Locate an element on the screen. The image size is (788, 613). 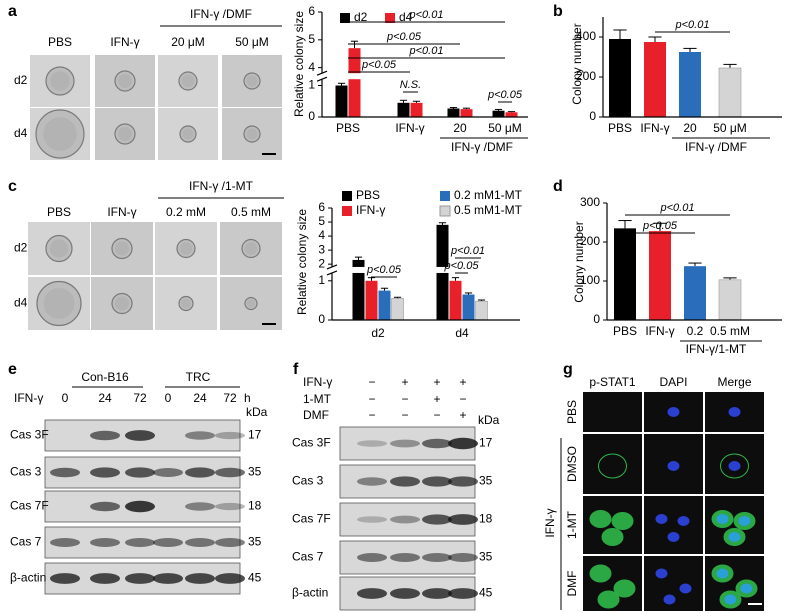
legend-label: d2 is located at coordinates (361, 17).